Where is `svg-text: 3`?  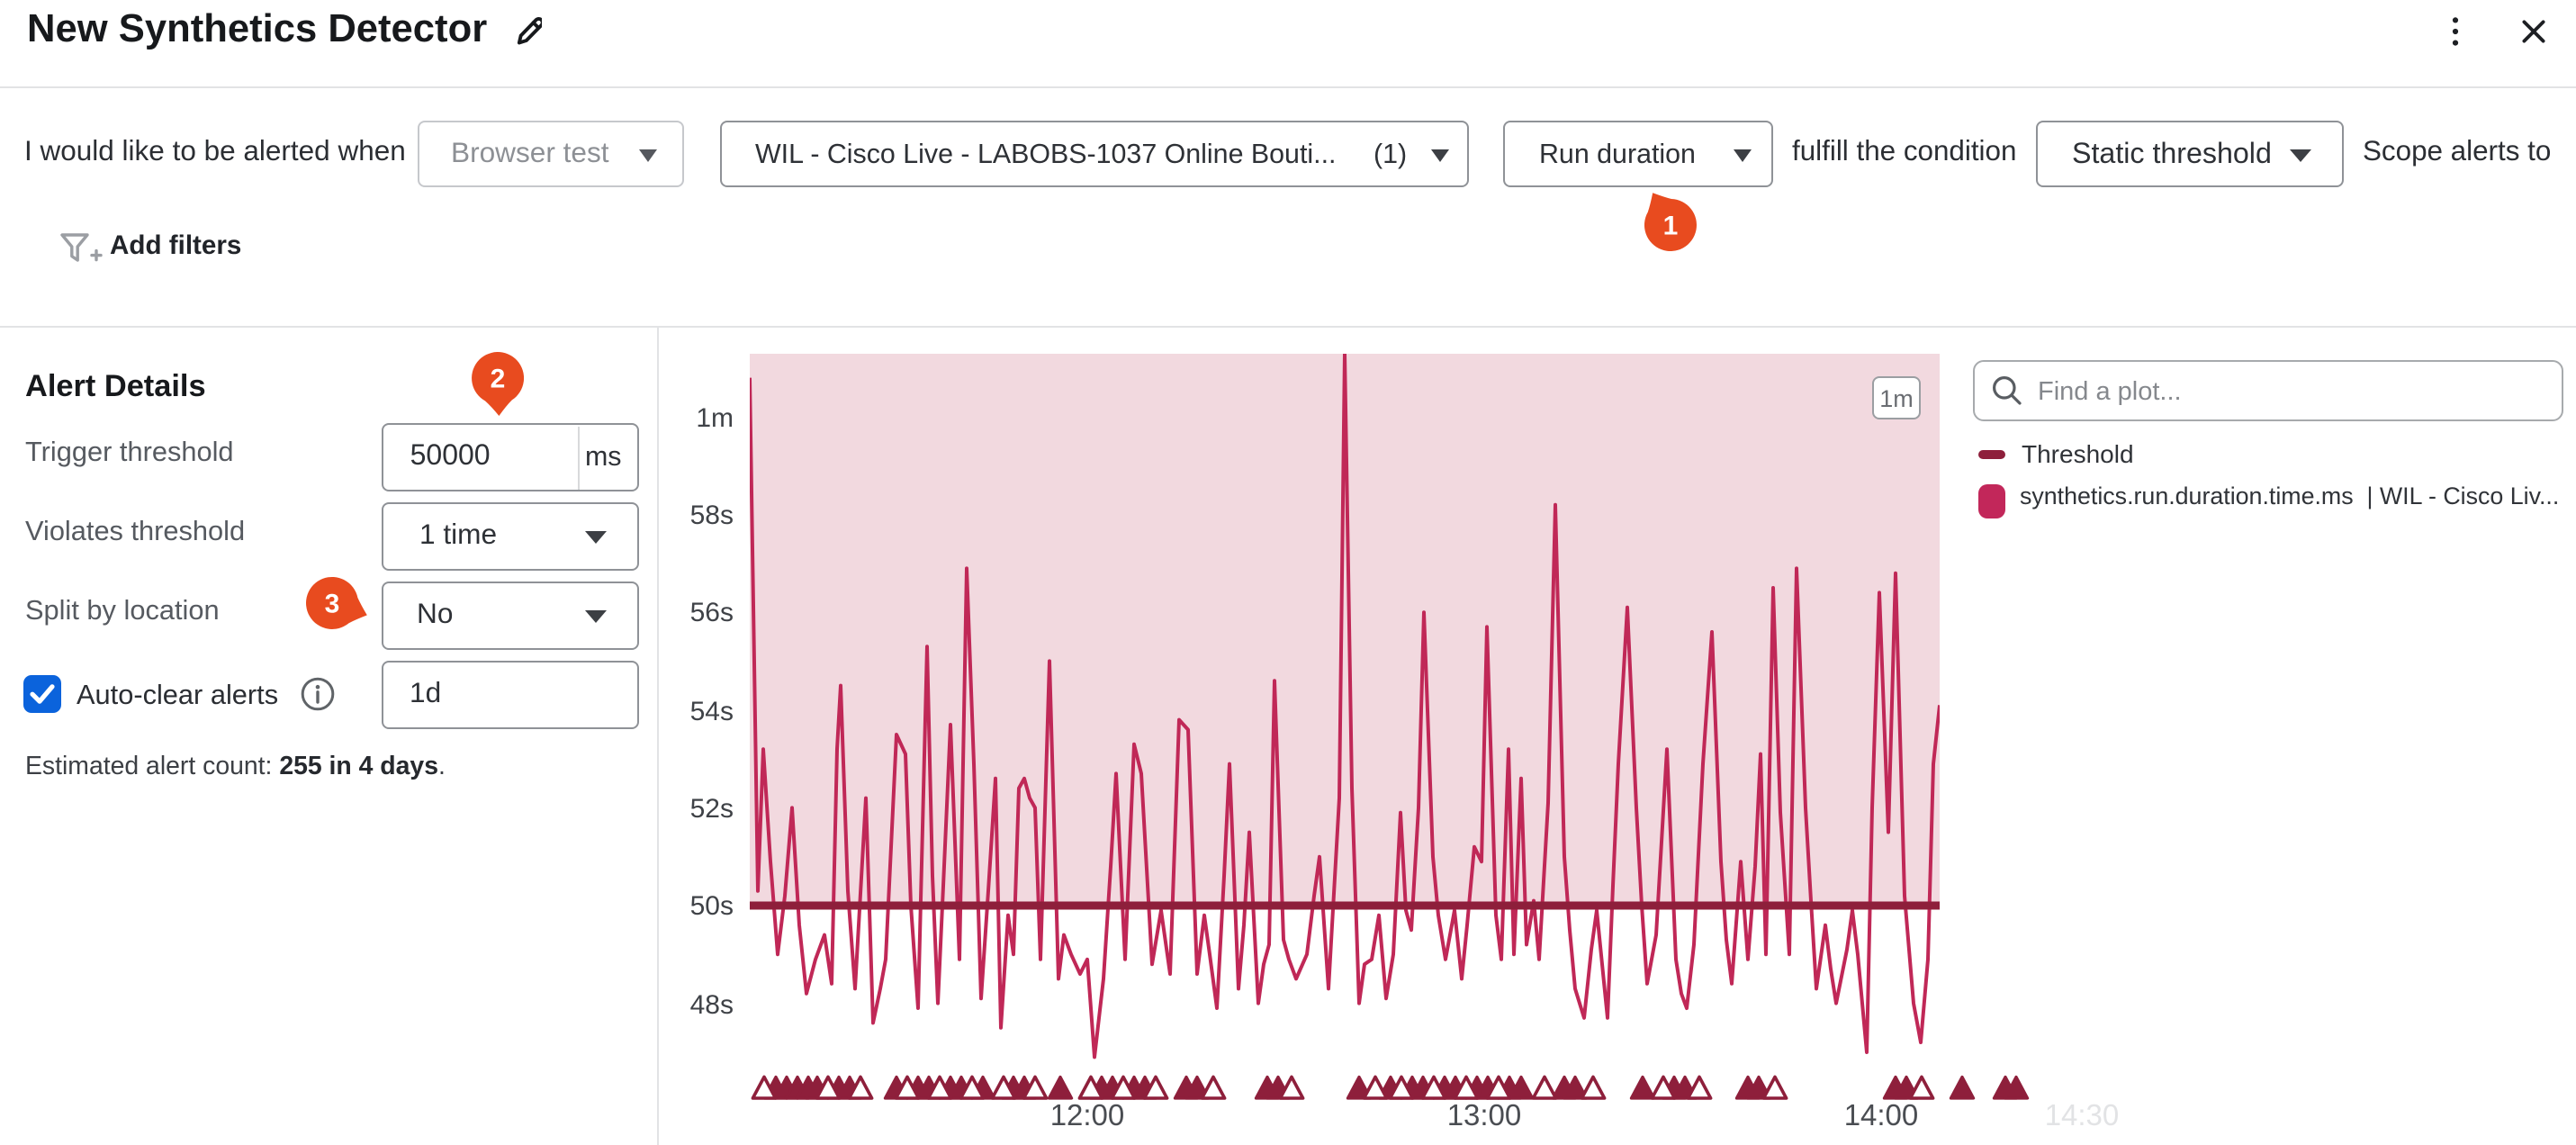 svg-text: 3 is located at coordinates (332, 604).